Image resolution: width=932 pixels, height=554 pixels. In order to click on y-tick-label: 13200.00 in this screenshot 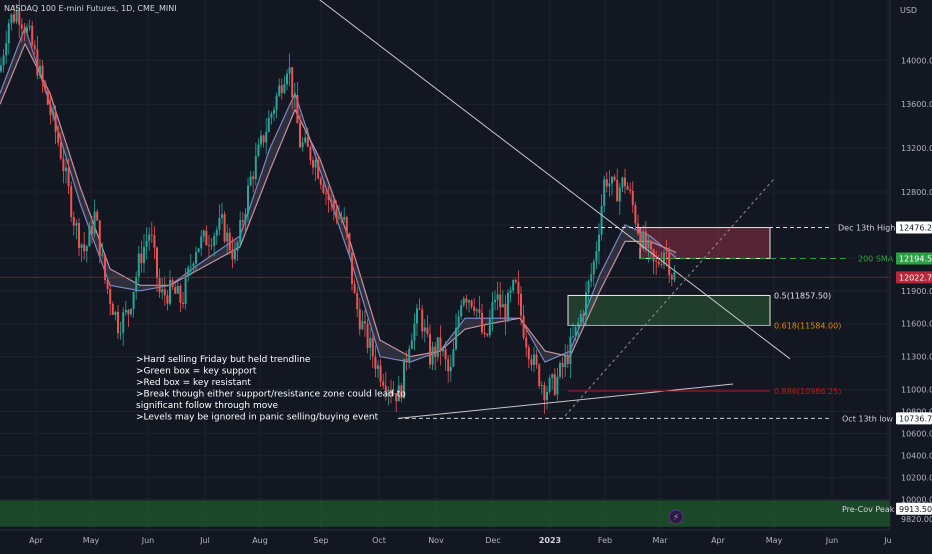, I will do `click(916, 148)`.